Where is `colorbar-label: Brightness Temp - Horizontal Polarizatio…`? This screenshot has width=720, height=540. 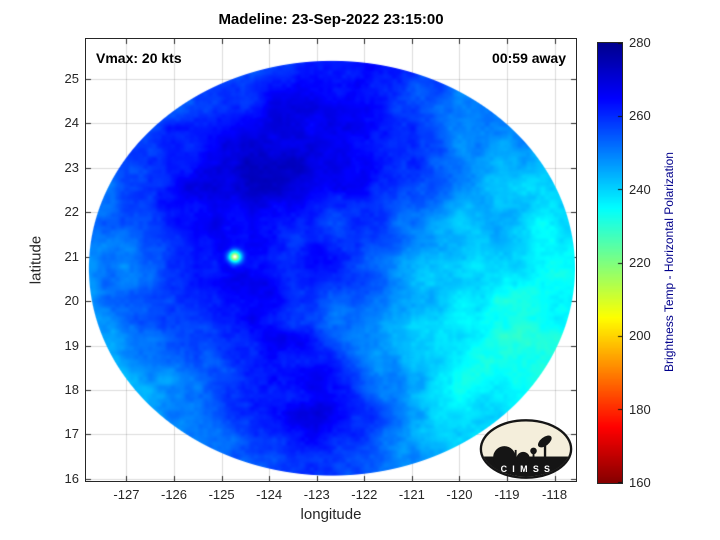 colorbar-label: Brightness Temp - Horizontal Polarizatio… is located at coordinates (669, 262).